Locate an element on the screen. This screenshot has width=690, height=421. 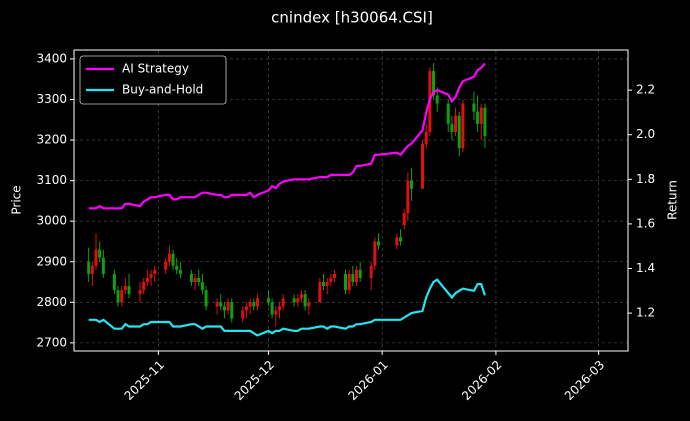
y-tick-label: 3200 is located at coordinates (51, 140).